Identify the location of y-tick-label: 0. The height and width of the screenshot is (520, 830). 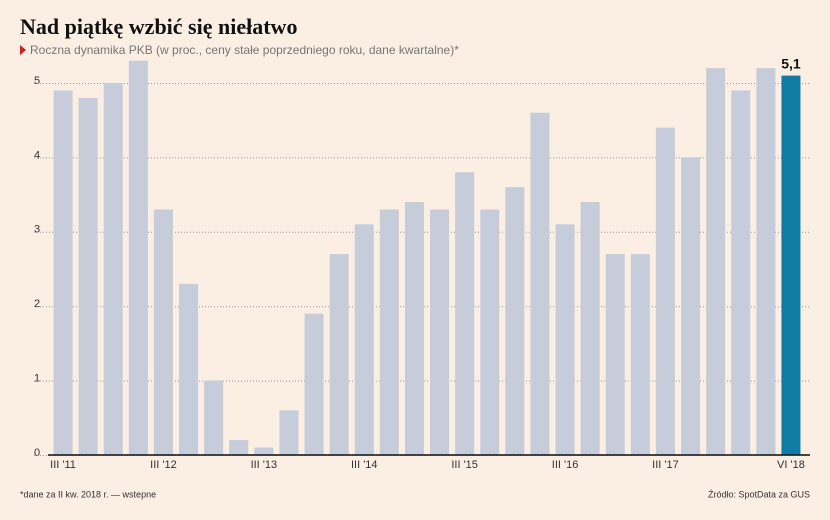
(37, 453).